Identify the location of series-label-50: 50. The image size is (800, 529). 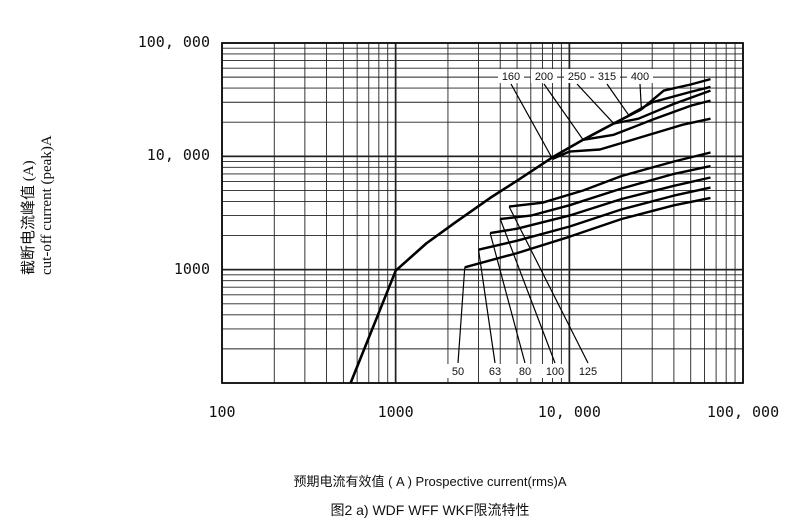
(458, 372).